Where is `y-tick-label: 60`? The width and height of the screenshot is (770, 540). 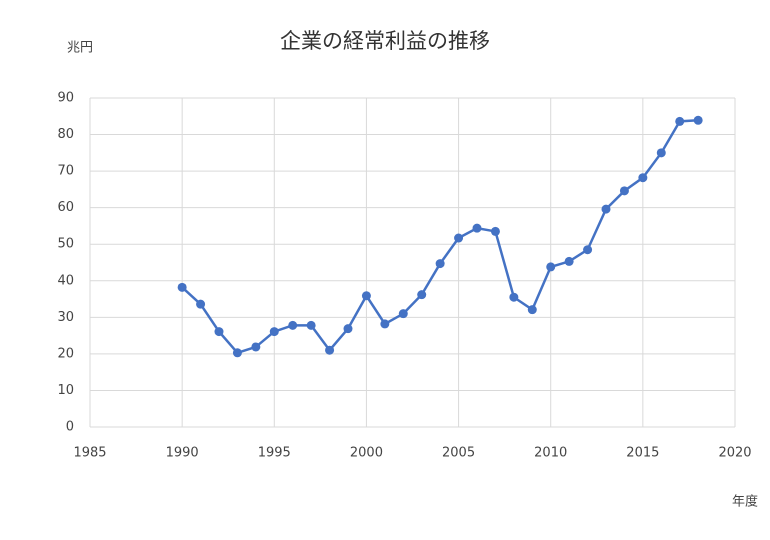
y-tick-label: 60 is located at coordinates (65, 207).